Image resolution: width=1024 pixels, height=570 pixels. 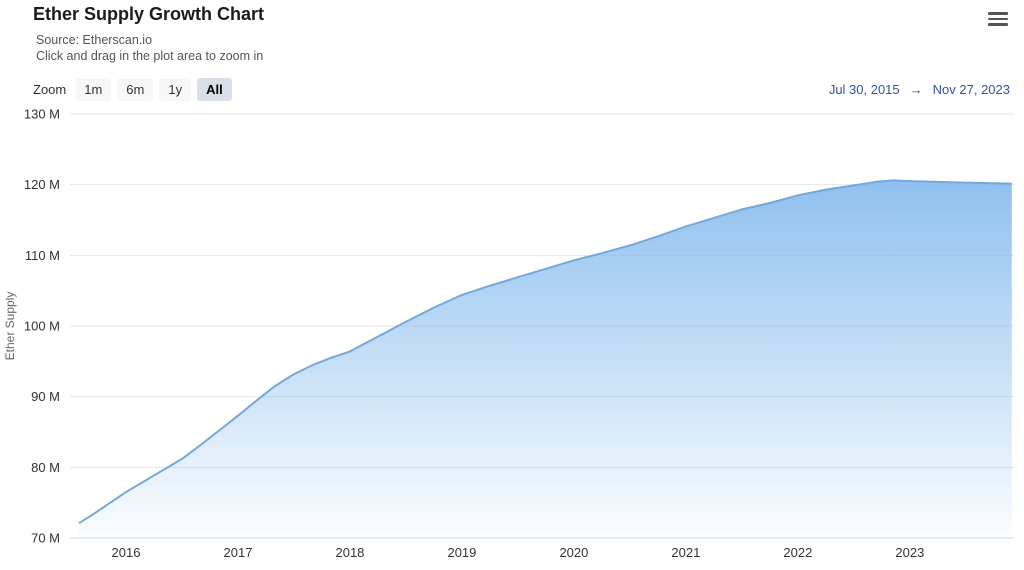 I want to click on arrow-right-icon: →, so click(x=916, y=89).